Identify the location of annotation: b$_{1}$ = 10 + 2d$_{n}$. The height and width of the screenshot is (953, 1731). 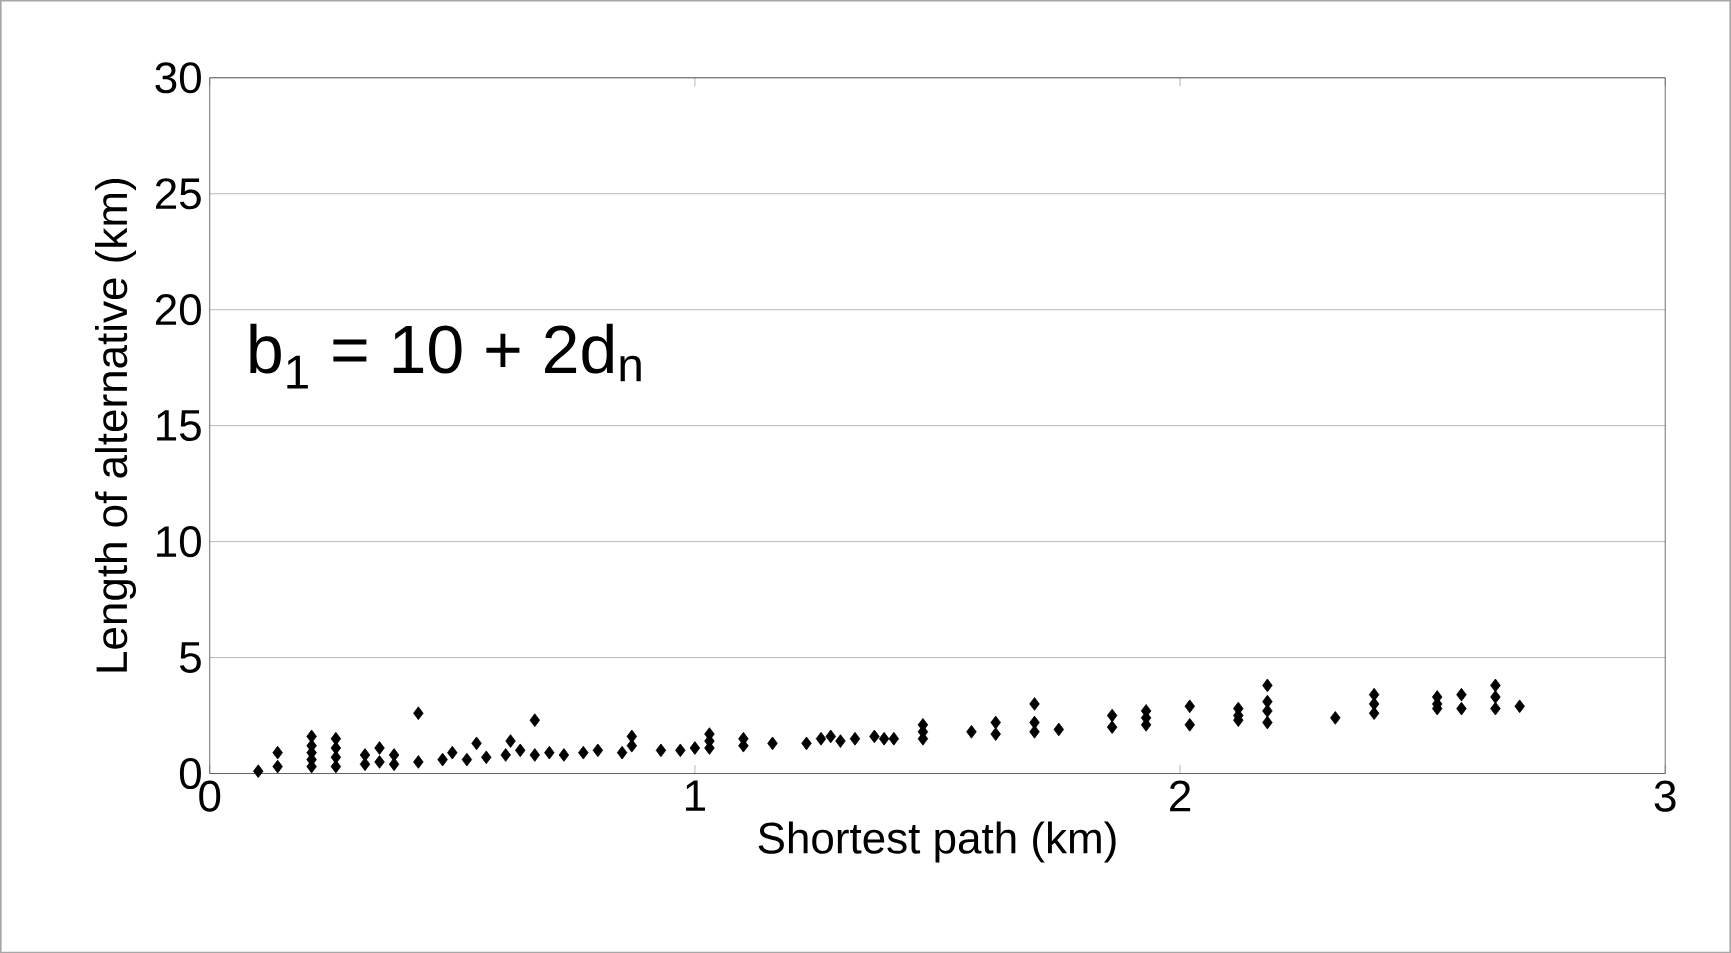
(445, 356).